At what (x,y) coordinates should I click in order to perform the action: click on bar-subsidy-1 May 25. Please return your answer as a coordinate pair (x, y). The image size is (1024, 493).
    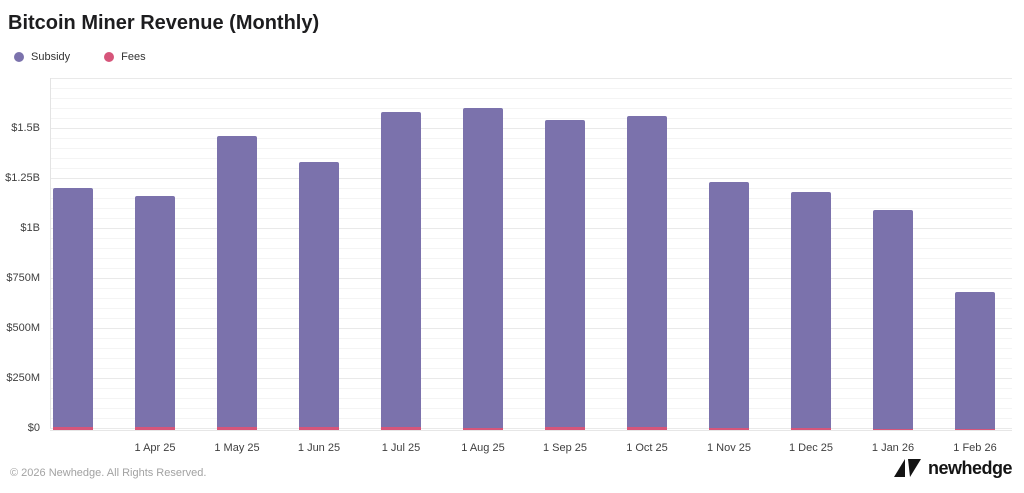
    Looking at the image, I should click on (237, 283).